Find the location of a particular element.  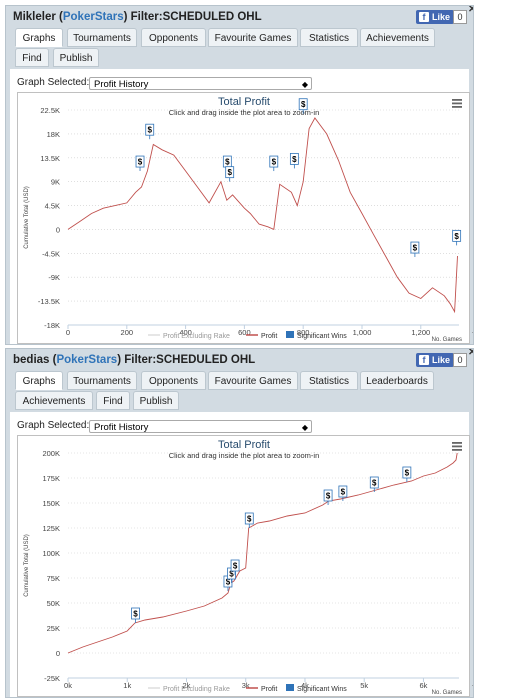

tab-leaderboards: Leaderboards is located at coordinates (397, 380).